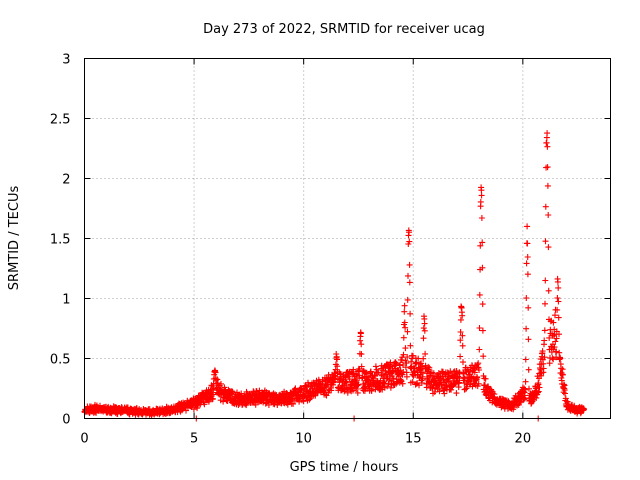 Image resolution: width=640 pixels, height=480 pixels. What do you see at coordinates (84, 439) in the screenshot?
I see `x-tick-label: 0` at bounding box center [84, 439].